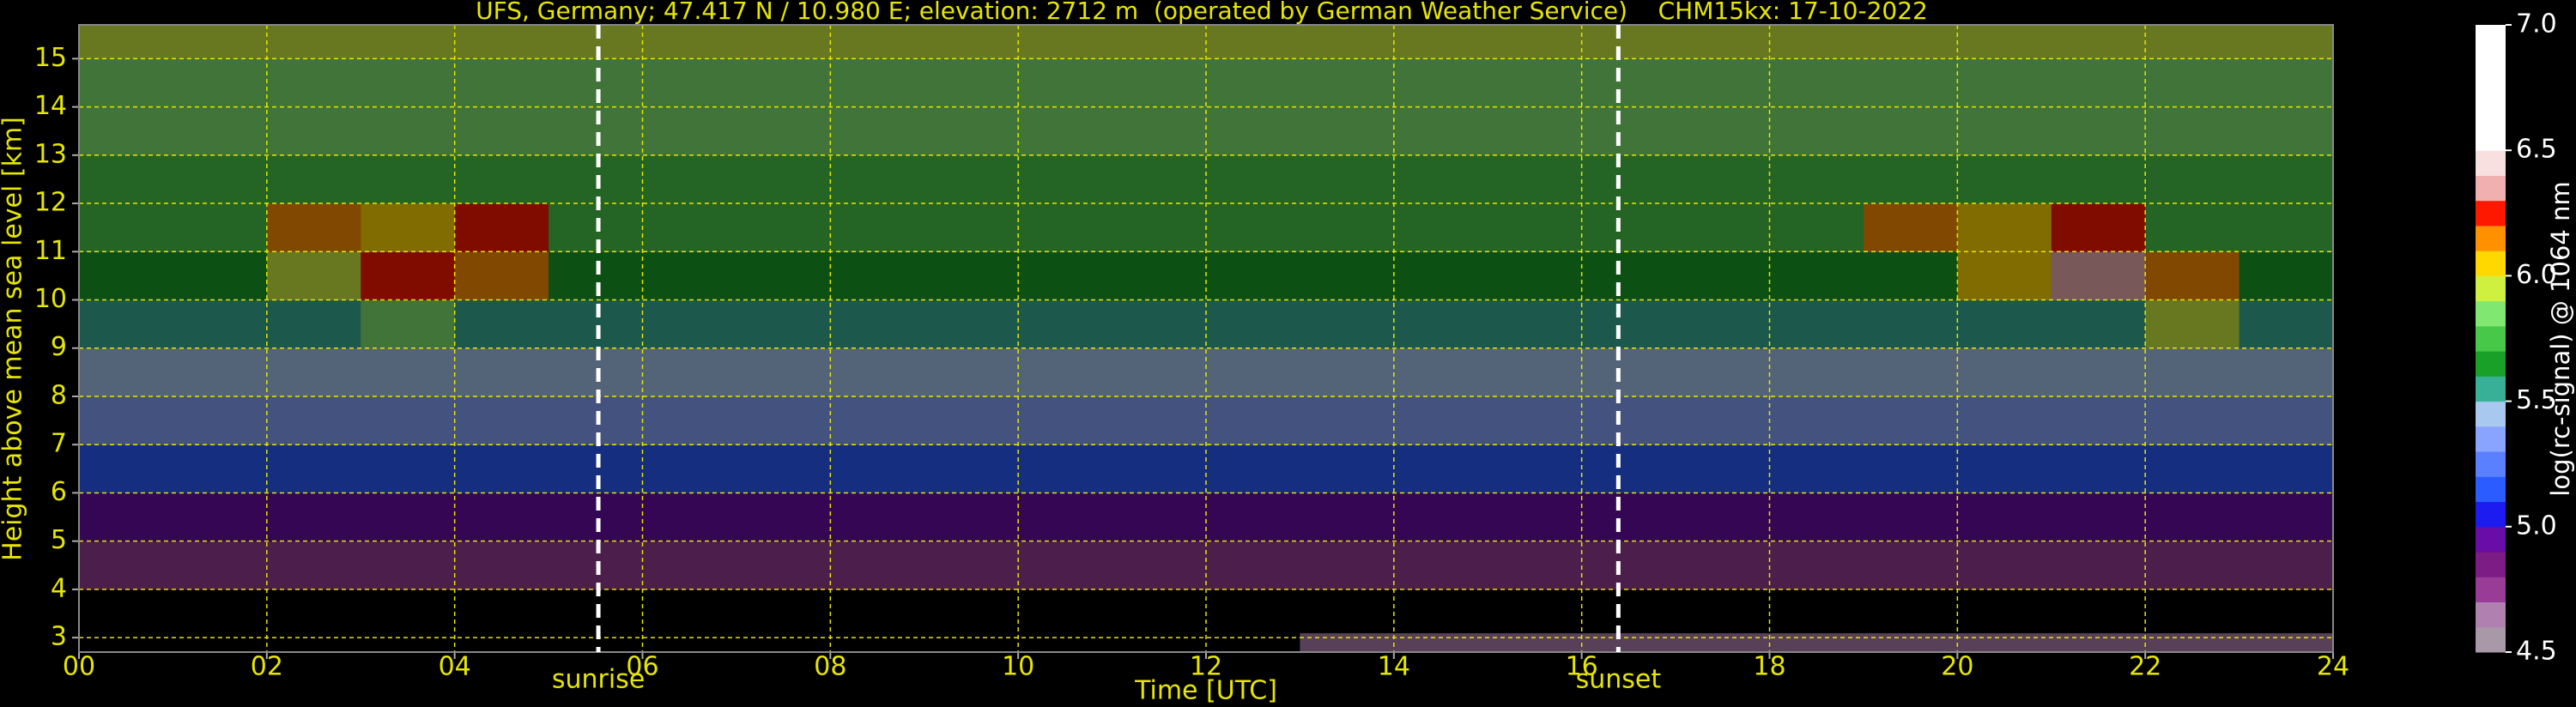  I want to click on x-tick-label: 02, so click(267, 667).